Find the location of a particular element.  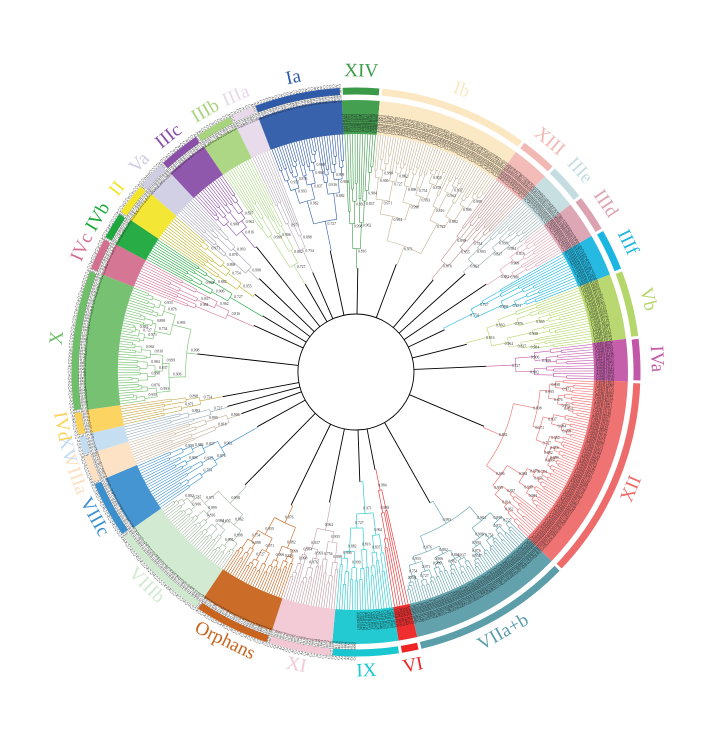

bootstrap-value: 0.754 is located at coordinates (256, 536).